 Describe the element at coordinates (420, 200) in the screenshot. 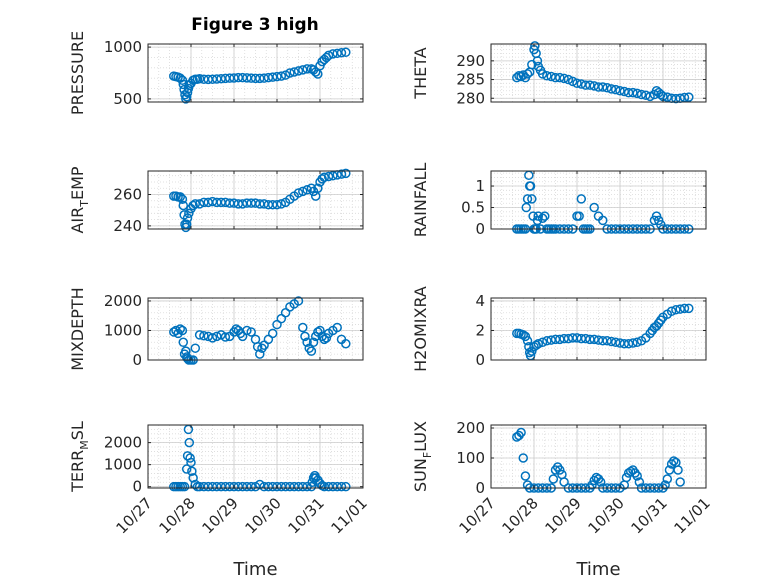

I see `y-axis-label: RAINFALL` at that location.